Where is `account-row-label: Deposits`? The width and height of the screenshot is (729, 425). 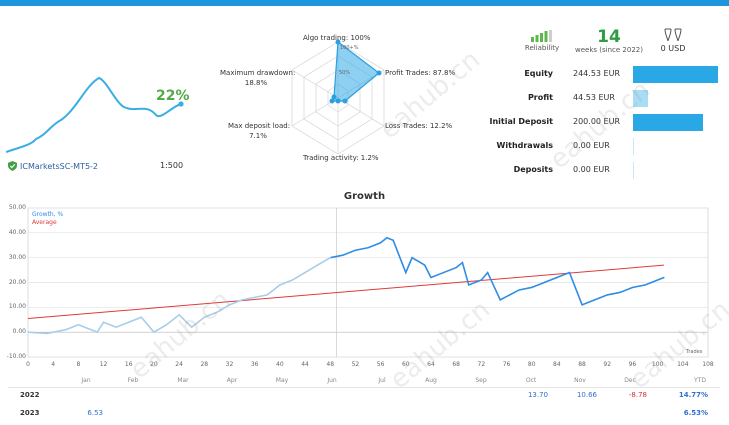 account-row-label: Deposits is located at coordinates (533, 169).